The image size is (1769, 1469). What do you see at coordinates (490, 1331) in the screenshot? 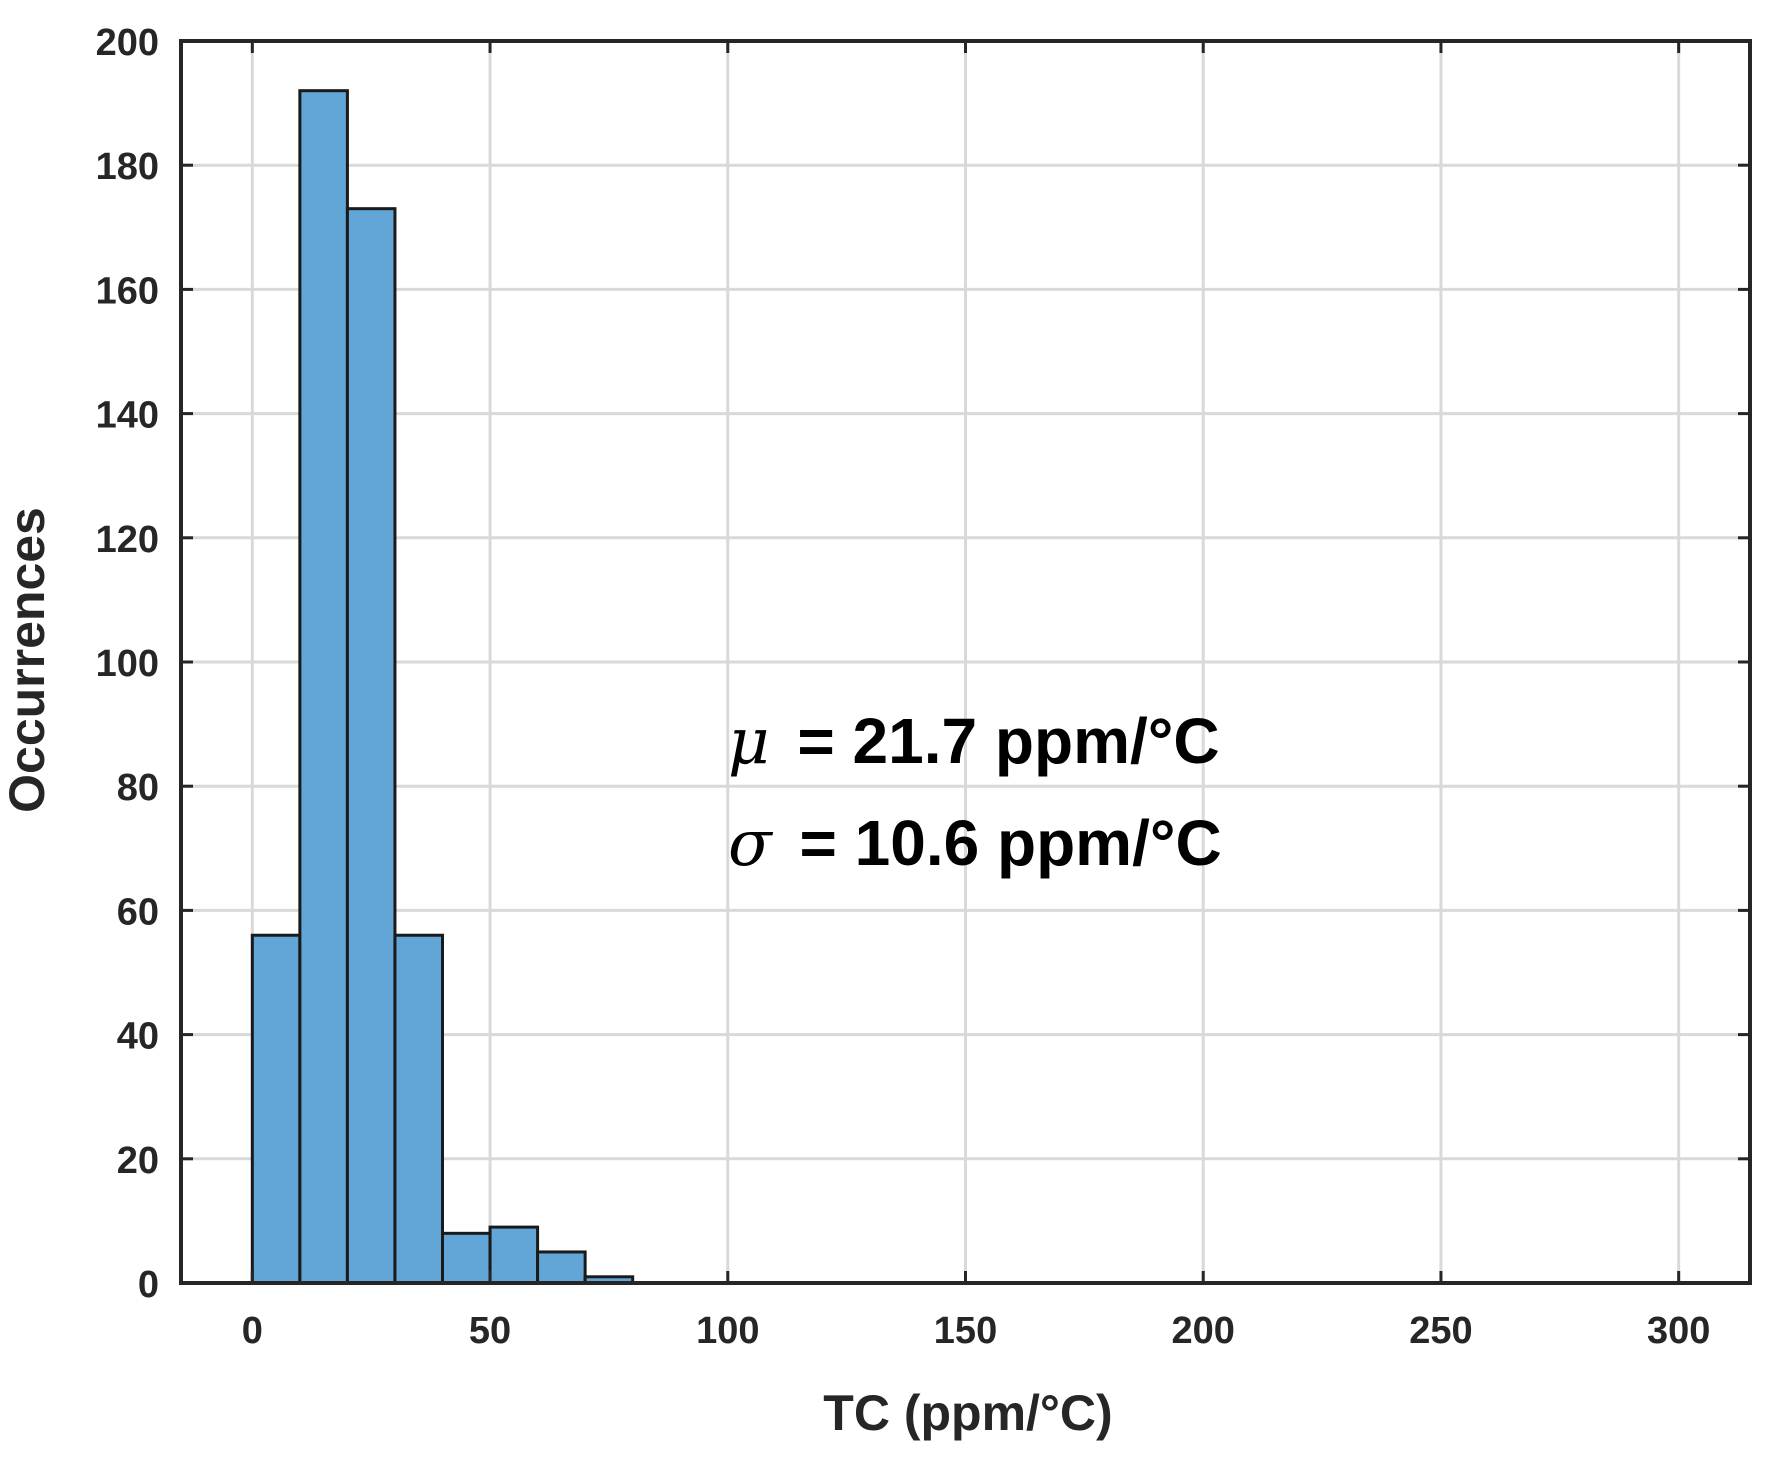
I see `x-tick-label: 50` at bounding box center [490, 1331].